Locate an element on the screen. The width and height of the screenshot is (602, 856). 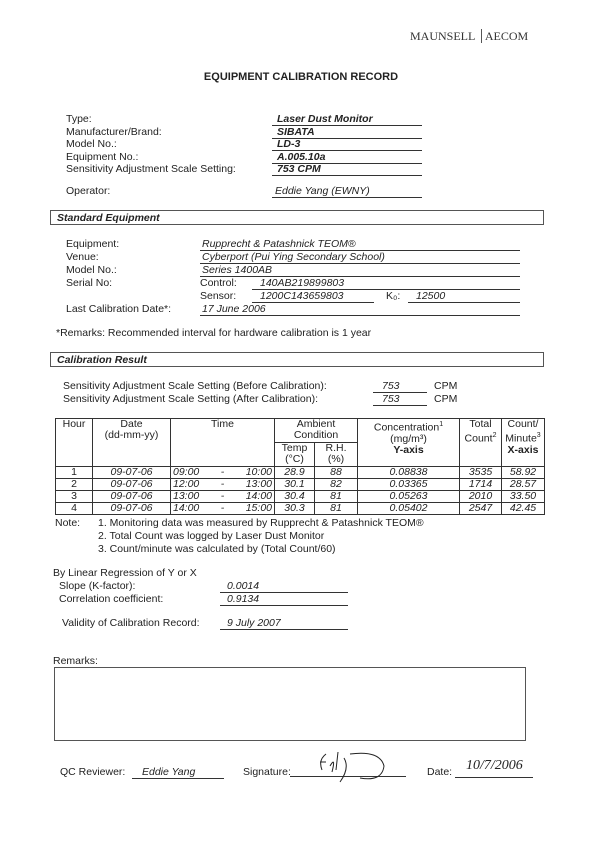
cell-hour: 3 is located at coordinates (74, 496).